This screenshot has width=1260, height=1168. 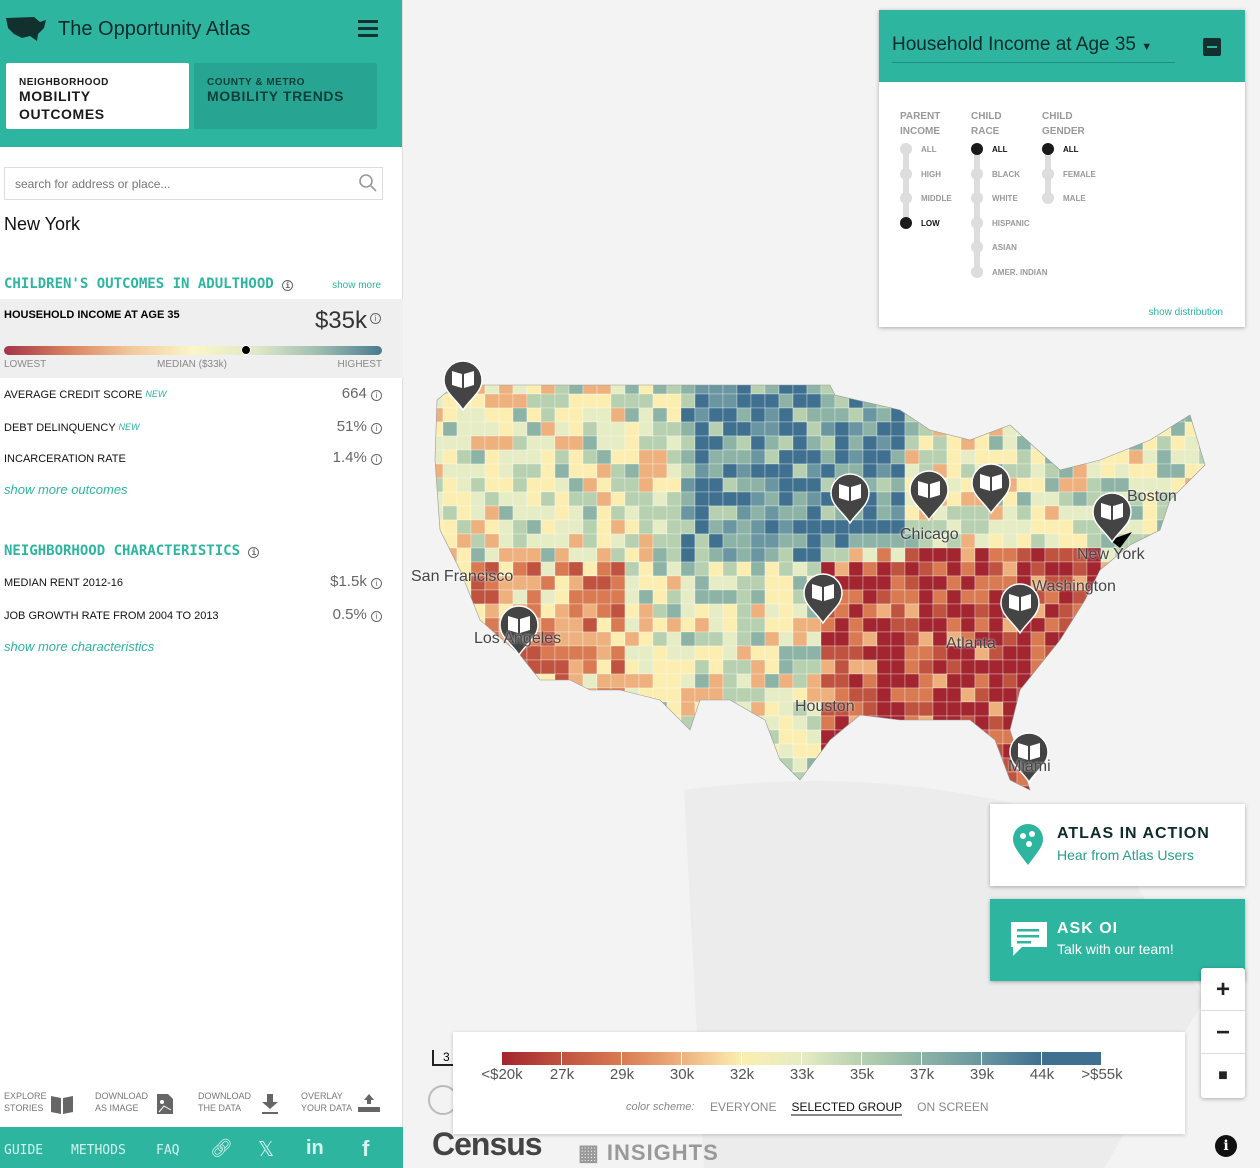 I want to click on faq-link: FAQ, so click(x=168, y=1150).